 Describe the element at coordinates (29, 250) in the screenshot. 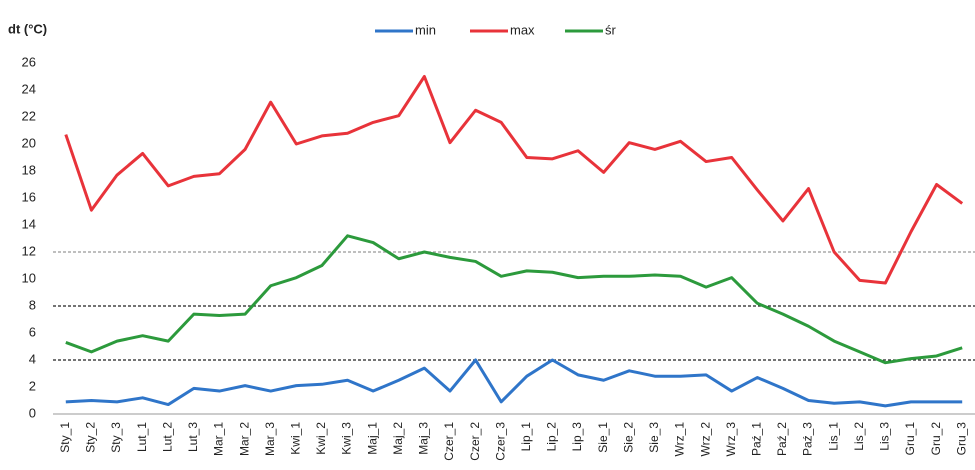

I see `y-tick-label: 12` at that location.